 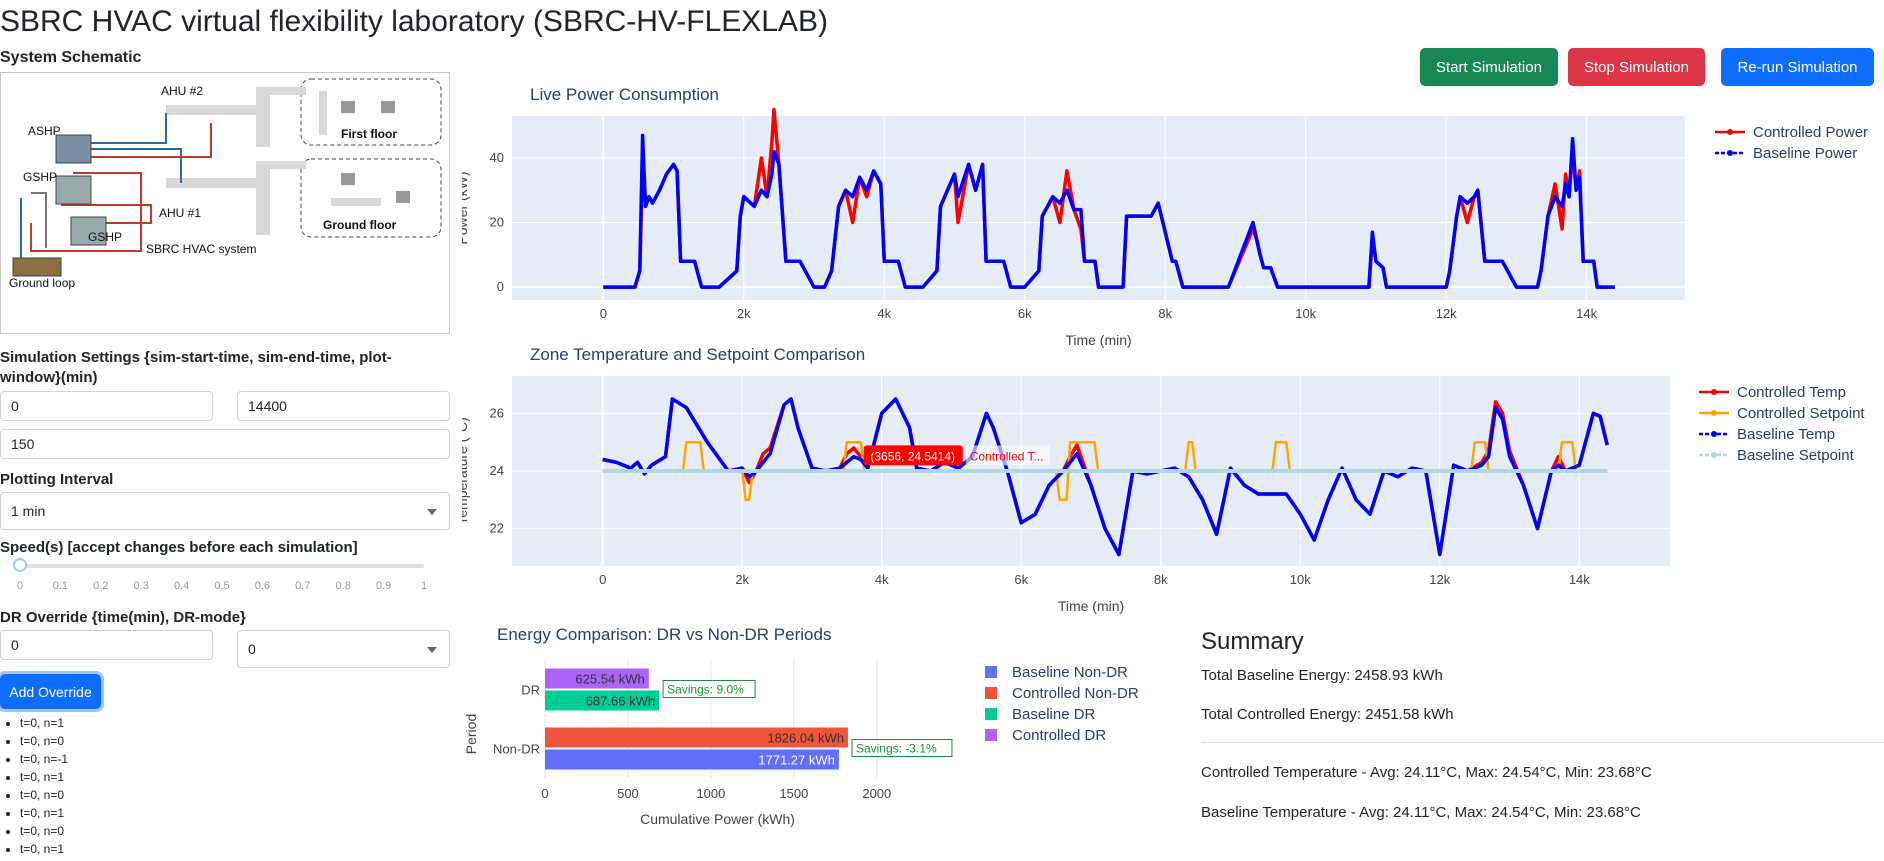 I want to click on x-tick-label: 1500, so click(x=793, y=793).